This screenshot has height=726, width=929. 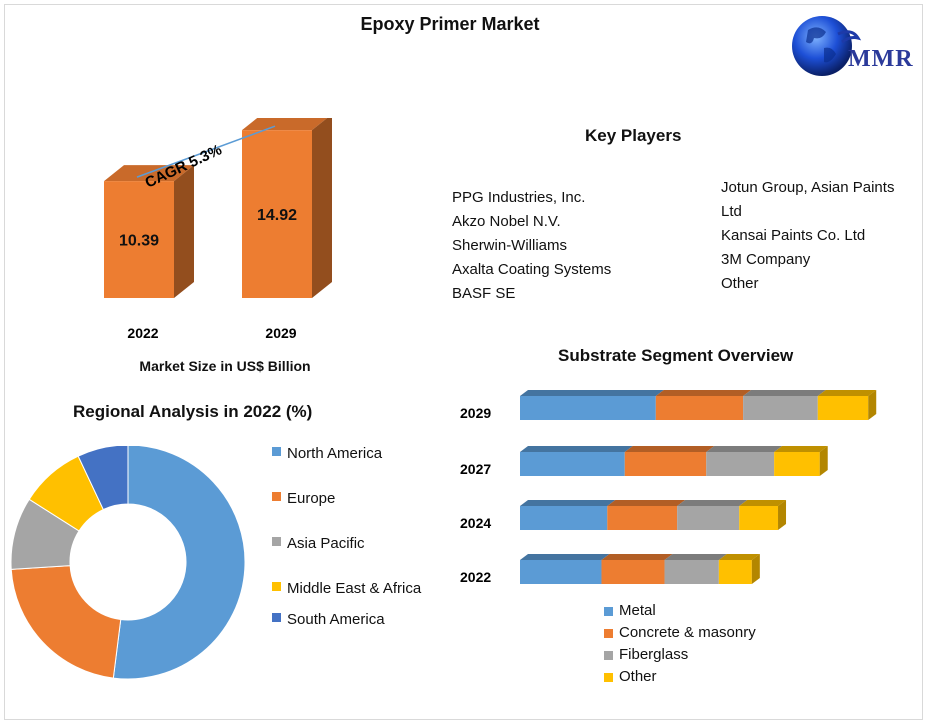 What do you see at coordinates (633, 135) in the screenshot?
I see `key-players-title: Key Players` at bounding box center [633, 135].